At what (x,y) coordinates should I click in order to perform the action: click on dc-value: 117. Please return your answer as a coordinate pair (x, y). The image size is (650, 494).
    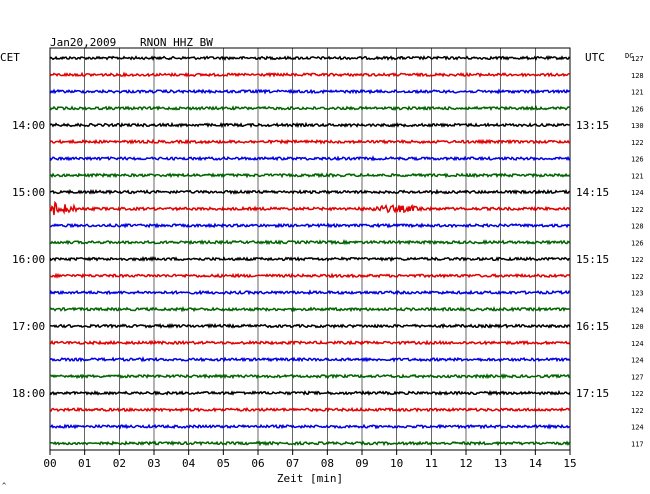
    Looking at the image, I should click on (637, 444).